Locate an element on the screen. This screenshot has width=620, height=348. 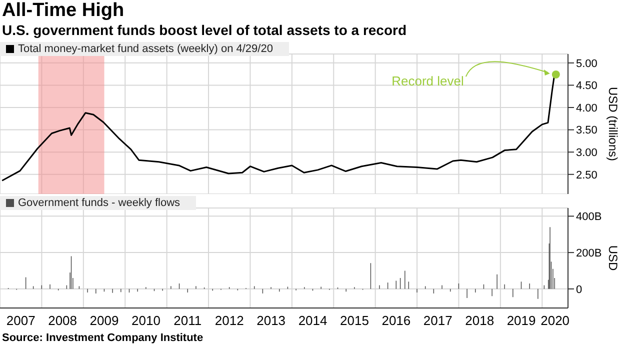
x-tick-label: 2014 is located at coordinates (313, 320).